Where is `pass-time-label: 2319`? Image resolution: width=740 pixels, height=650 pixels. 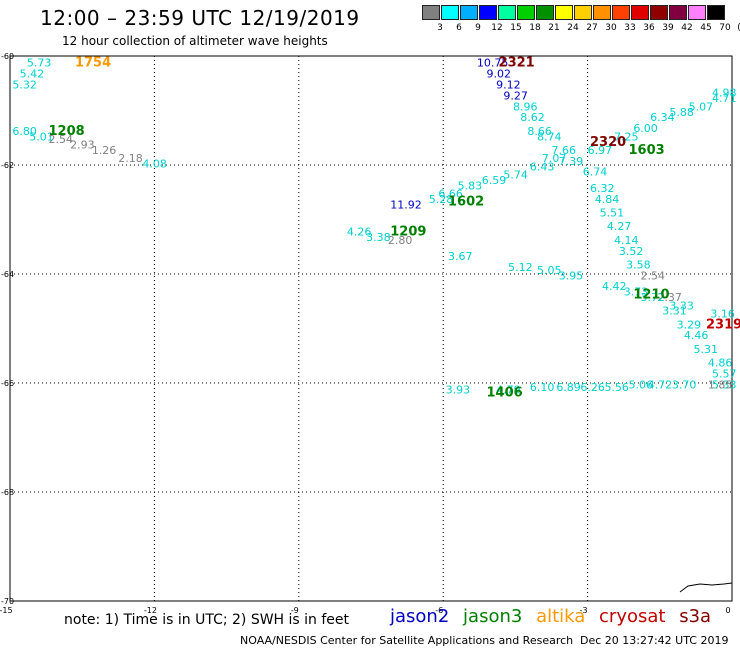 pass-time-label: 2319 is located at coordinates (723, 324).